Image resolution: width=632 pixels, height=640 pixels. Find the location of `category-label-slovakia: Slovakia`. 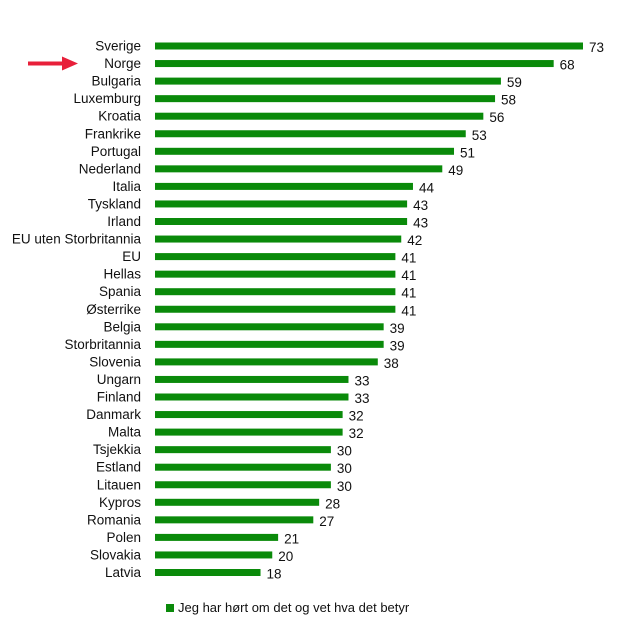

category-label-slovakia: Slovakia is located at coordinates (116, 554).